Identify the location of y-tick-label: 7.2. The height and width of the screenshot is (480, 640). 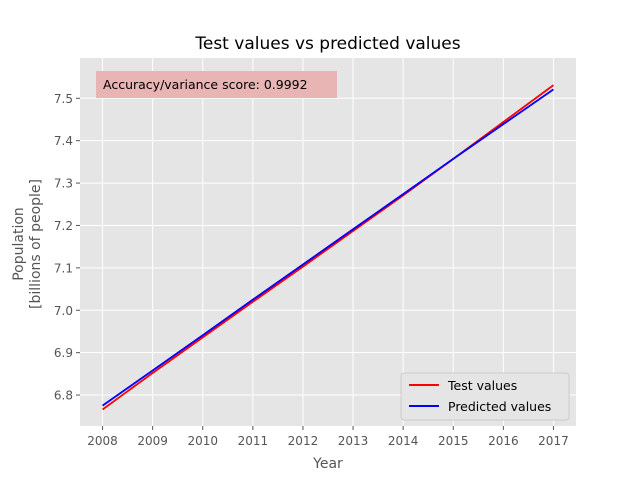
(63, 226).